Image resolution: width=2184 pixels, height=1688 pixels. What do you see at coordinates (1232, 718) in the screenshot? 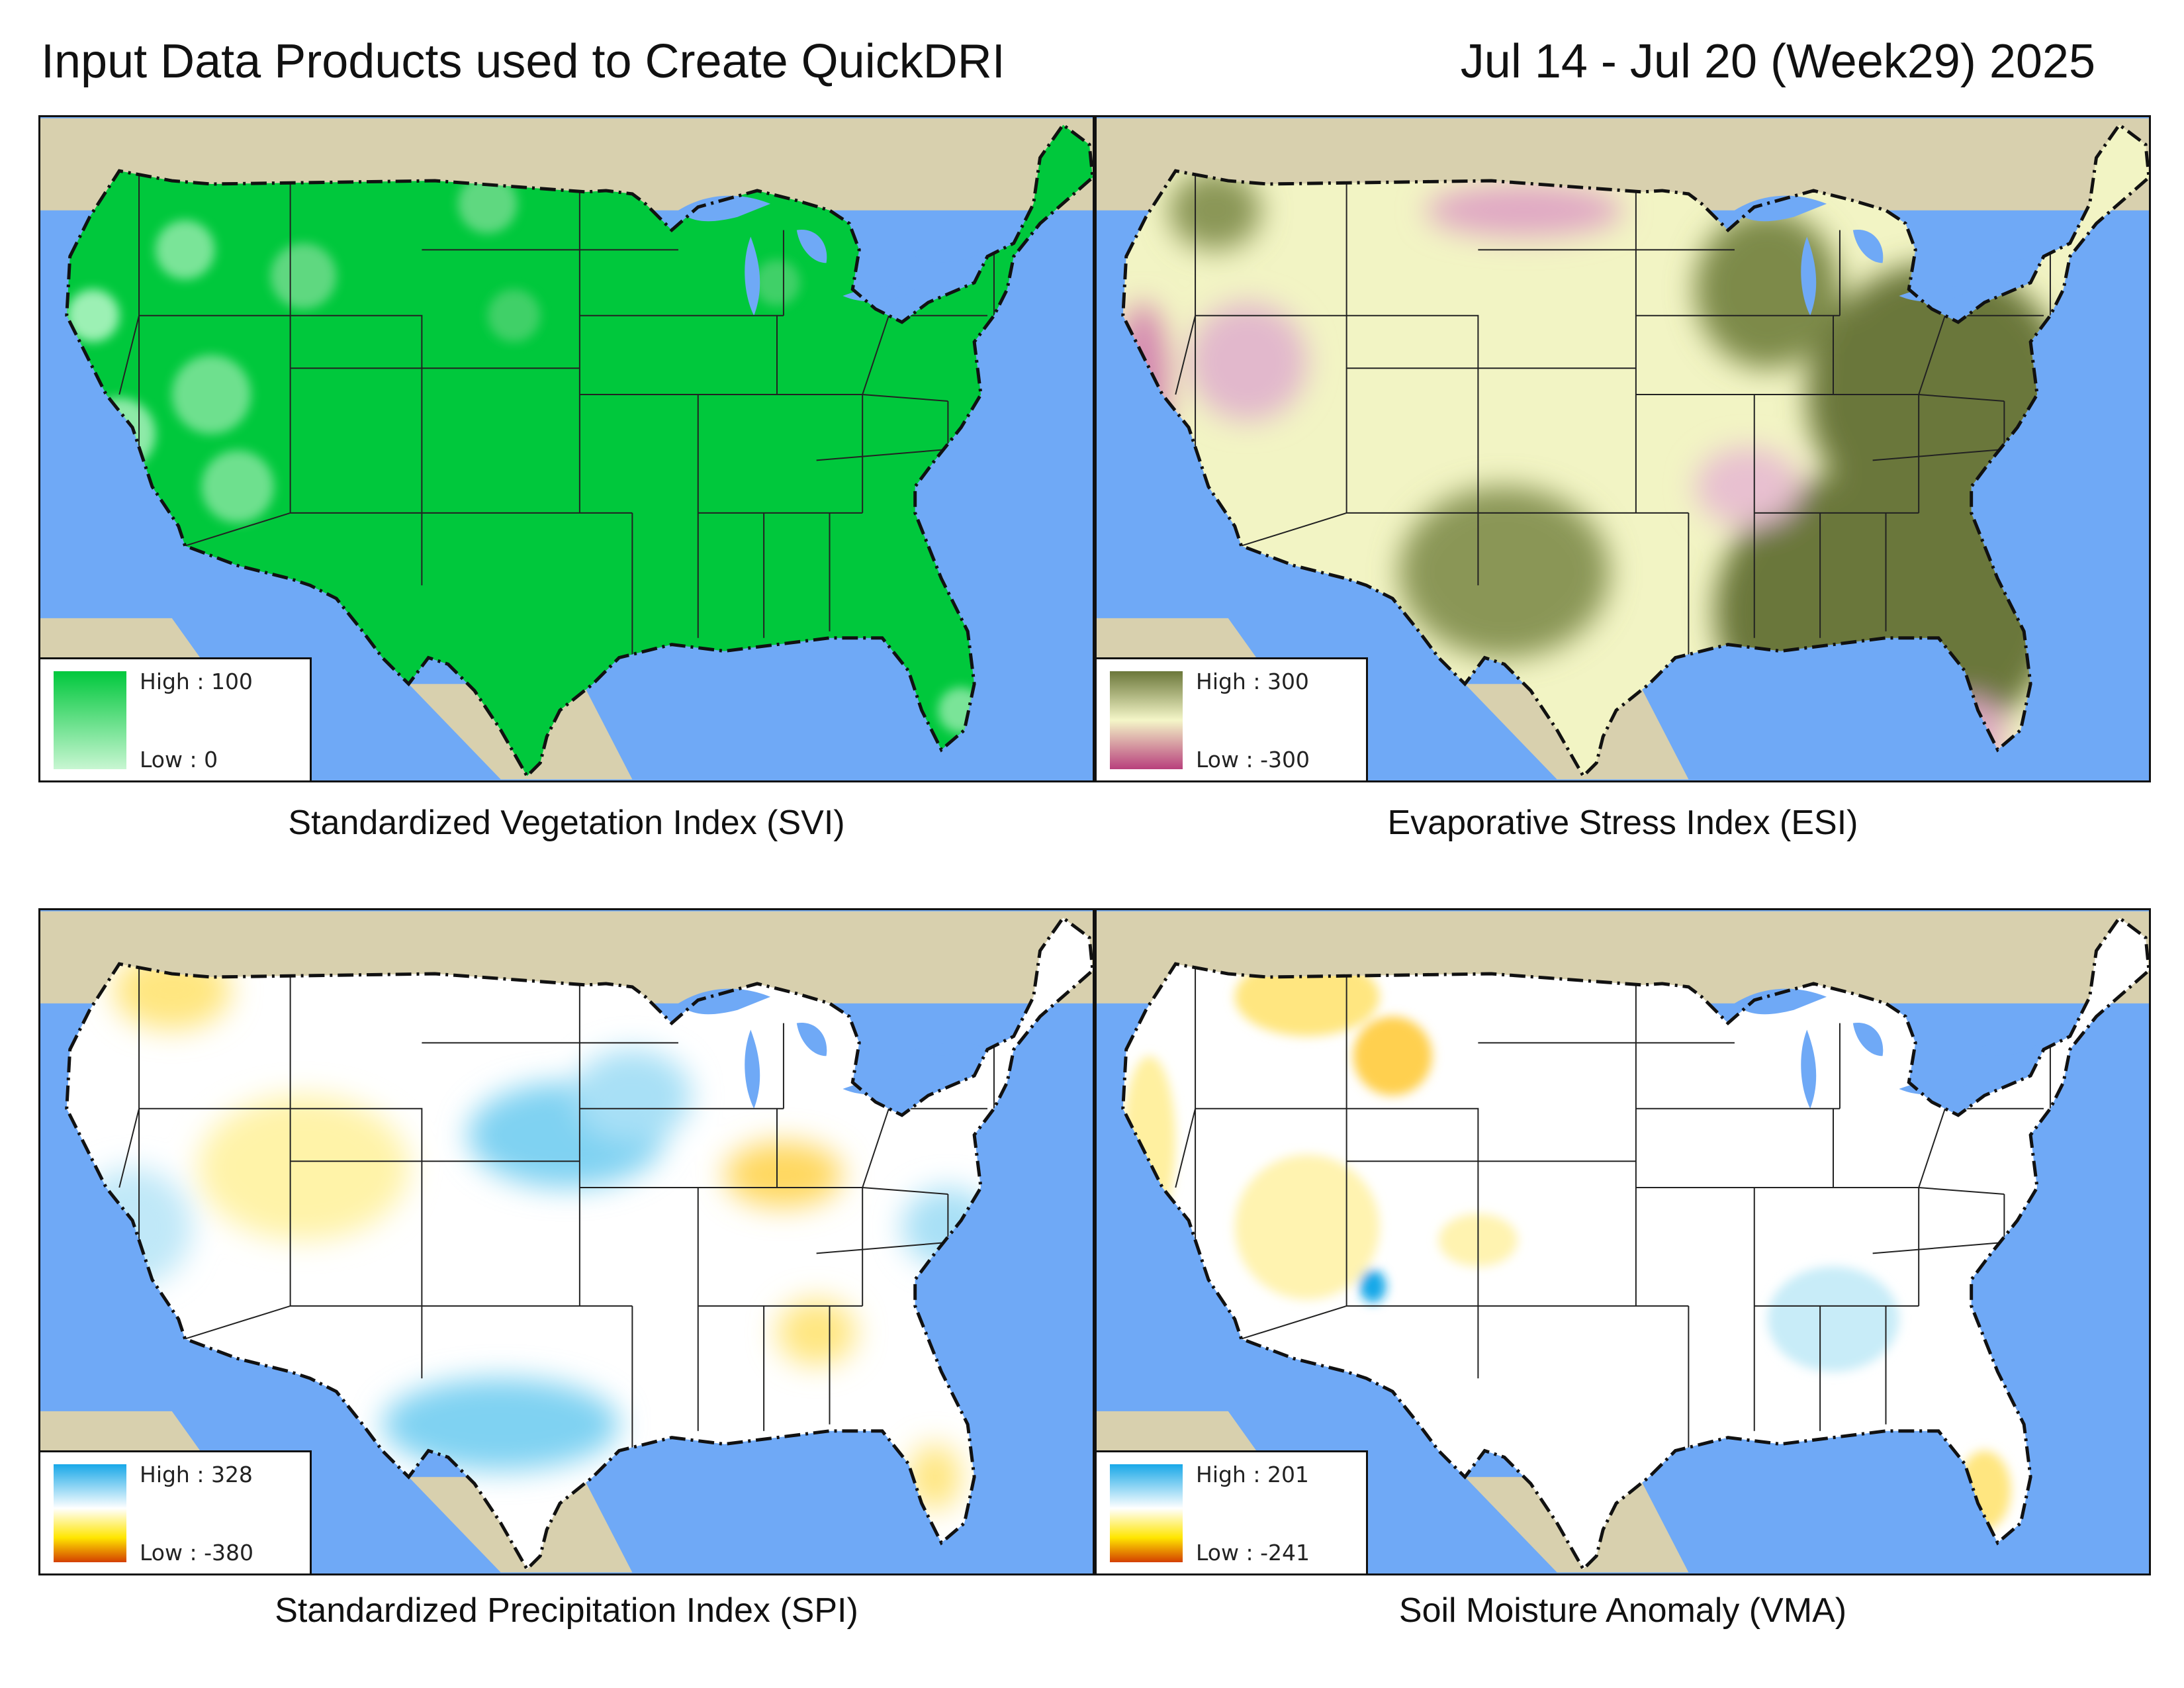
I see `esi-legend: High : 300 Low : -300` at bounding box center [1232, 718].